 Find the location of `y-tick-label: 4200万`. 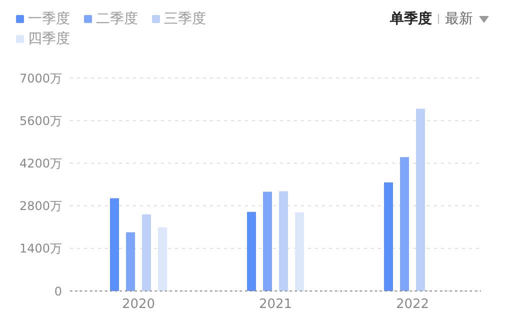

y-tick-label: 4200万 is located at coordinates (40, 163).